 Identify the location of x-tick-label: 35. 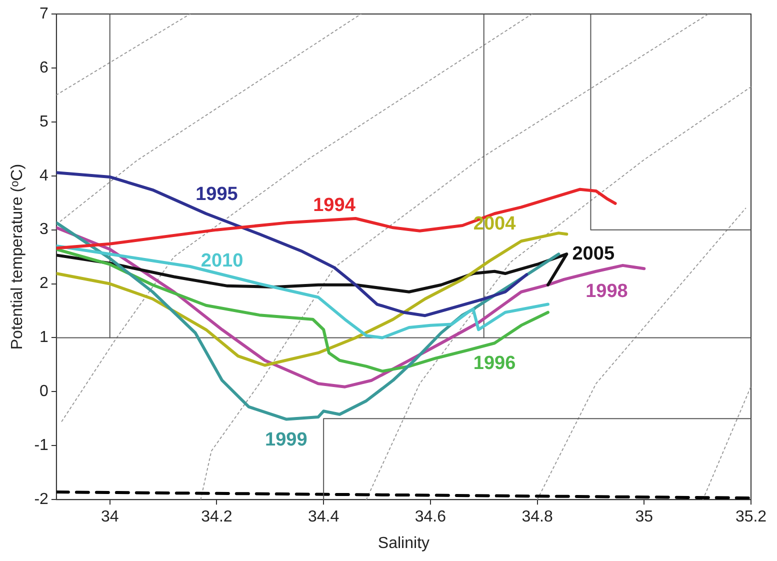
(644, 517).